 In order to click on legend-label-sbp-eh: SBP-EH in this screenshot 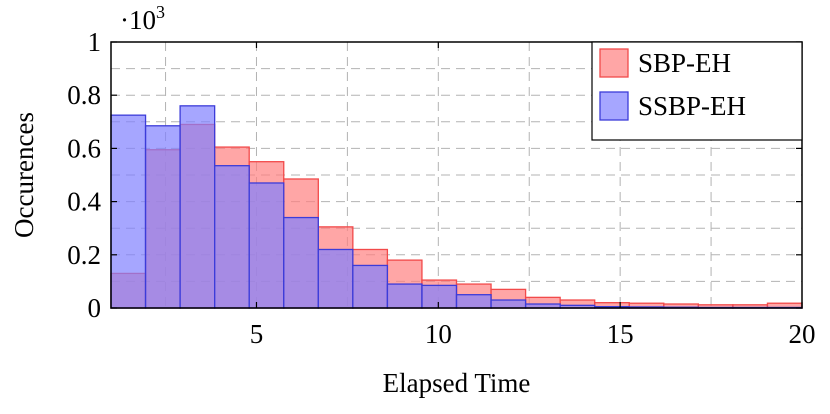, I will do `click(684, 63)`.